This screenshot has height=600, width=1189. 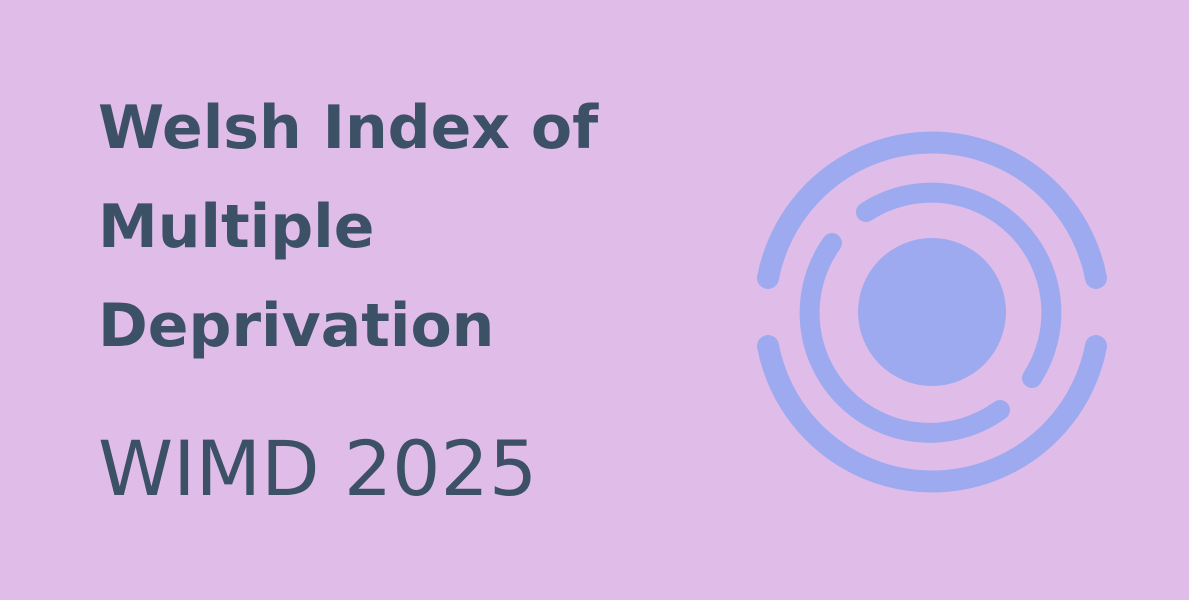 What do you see at coordinates (348, 128) in the screenshot?
I see `title-line: Welsh Index of` at bounding box center [348, 128].